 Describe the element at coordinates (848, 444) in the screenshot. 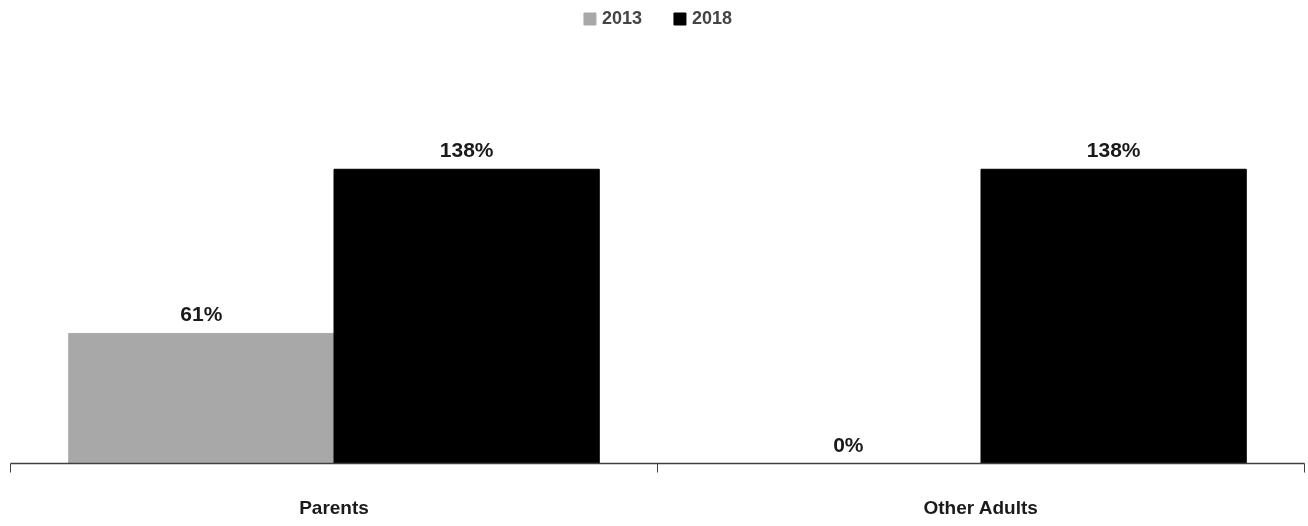

I see `data-label: 0%` at that location.